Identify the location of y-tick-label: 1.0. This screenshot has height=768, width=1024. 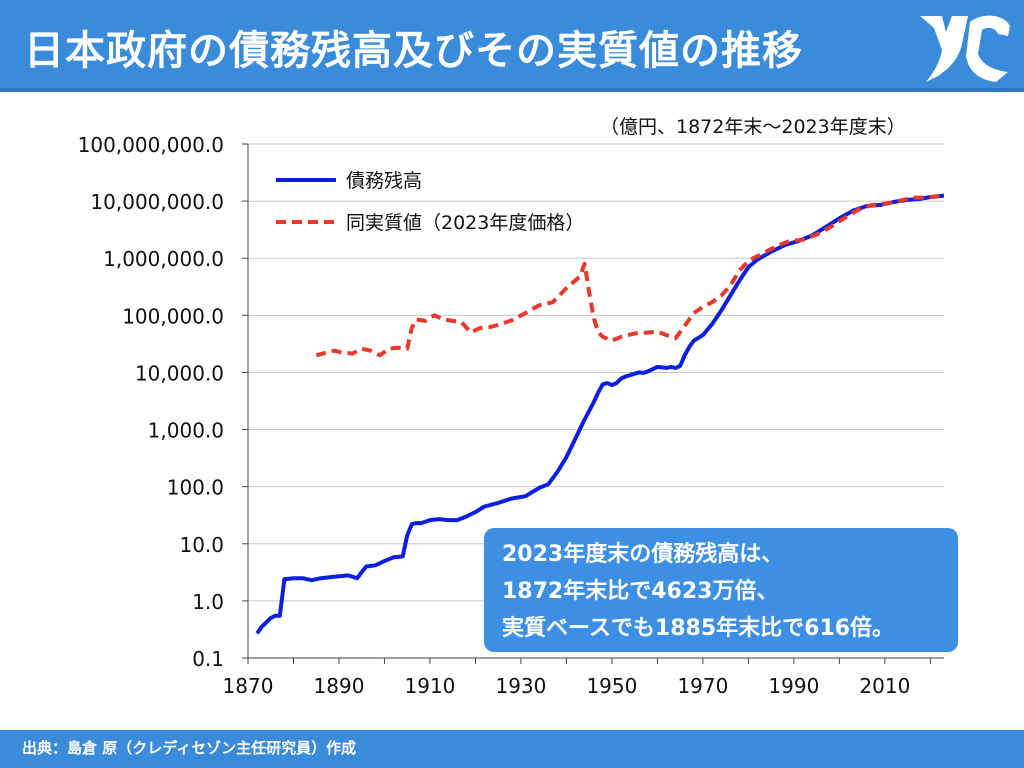
(208, 602).